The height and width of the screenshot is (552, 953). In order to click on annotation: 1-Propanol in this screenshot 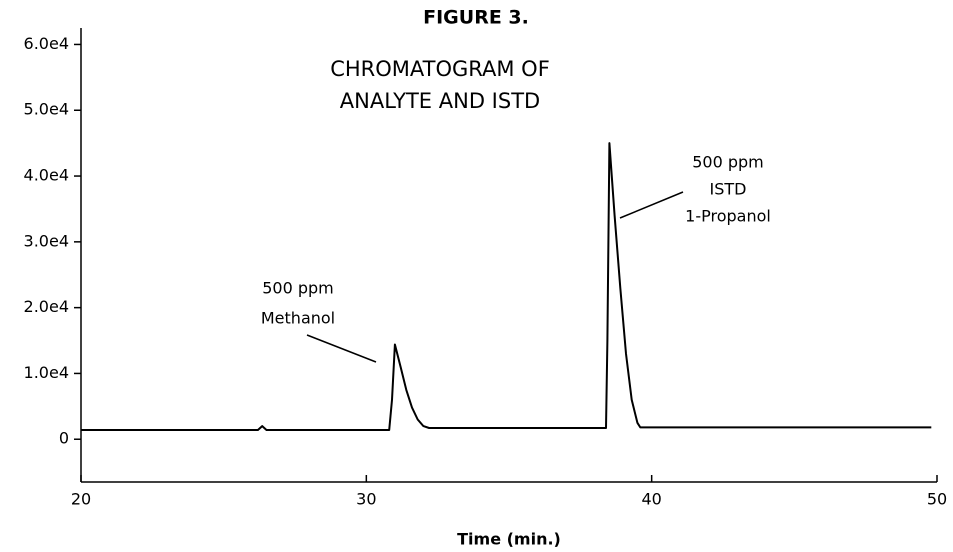, I will do `click(728, 216)`.